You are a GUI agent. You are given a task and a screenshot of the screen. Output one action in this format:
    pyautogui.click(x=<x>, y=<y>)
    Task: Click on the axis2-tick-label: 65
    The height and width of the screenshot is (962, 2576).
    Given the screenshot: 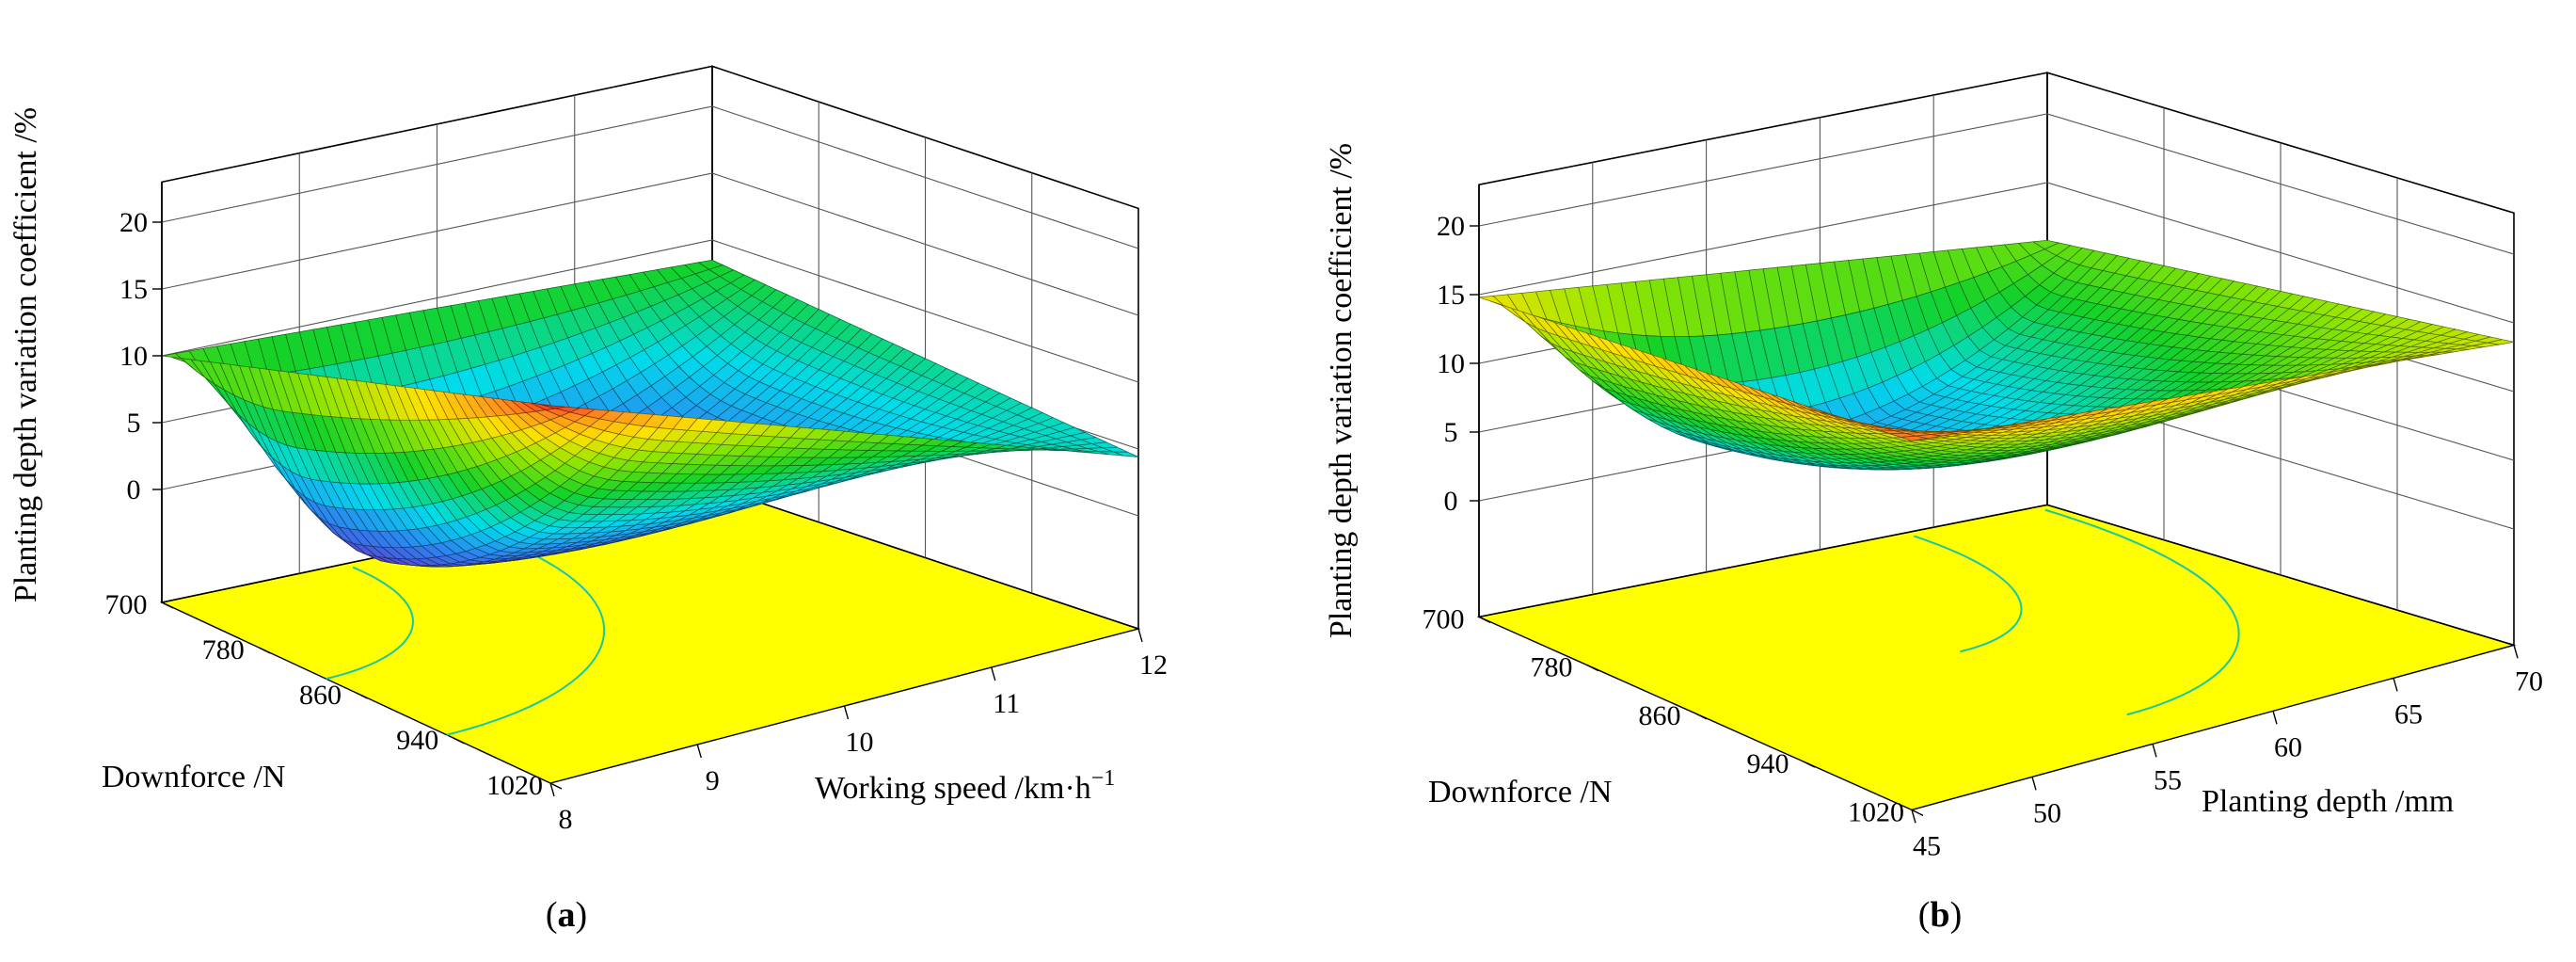 What is the action you would take?
    pyautogui.click(x=2408, y=714)
    